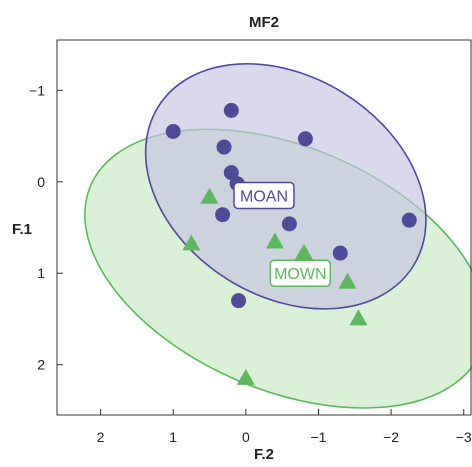 This screenshot has height=467, width=472. I want to click on x-tick-label: −2, so click(391, 437).